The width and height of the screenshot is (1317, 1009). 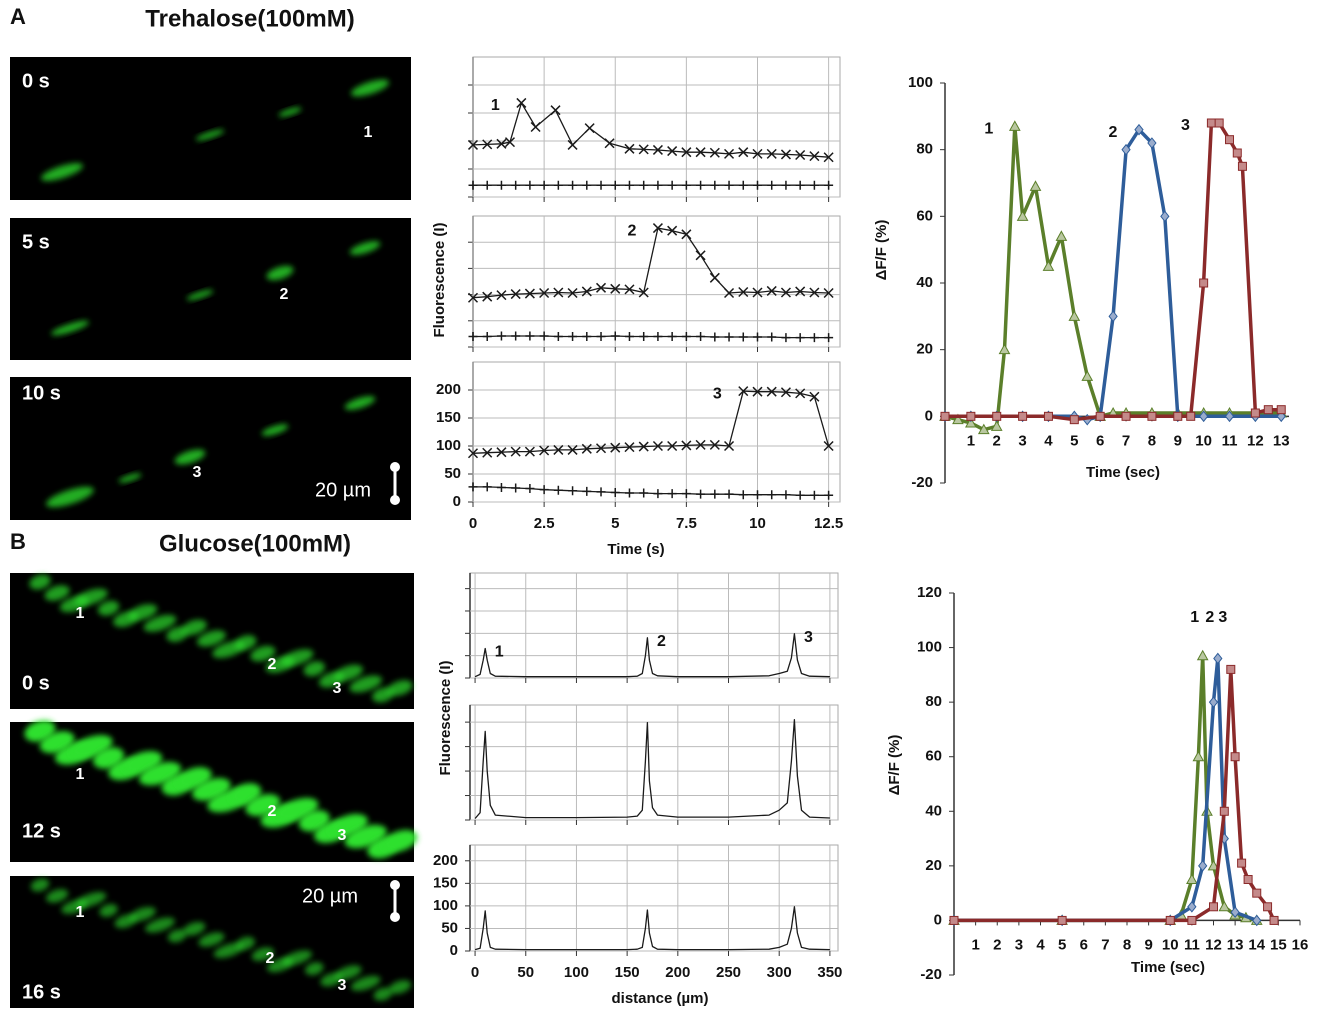 What do you see at coordinates (931, 974) in the screenshot?
I see `y-tick-label: -20` at bounding box center [931, 974].